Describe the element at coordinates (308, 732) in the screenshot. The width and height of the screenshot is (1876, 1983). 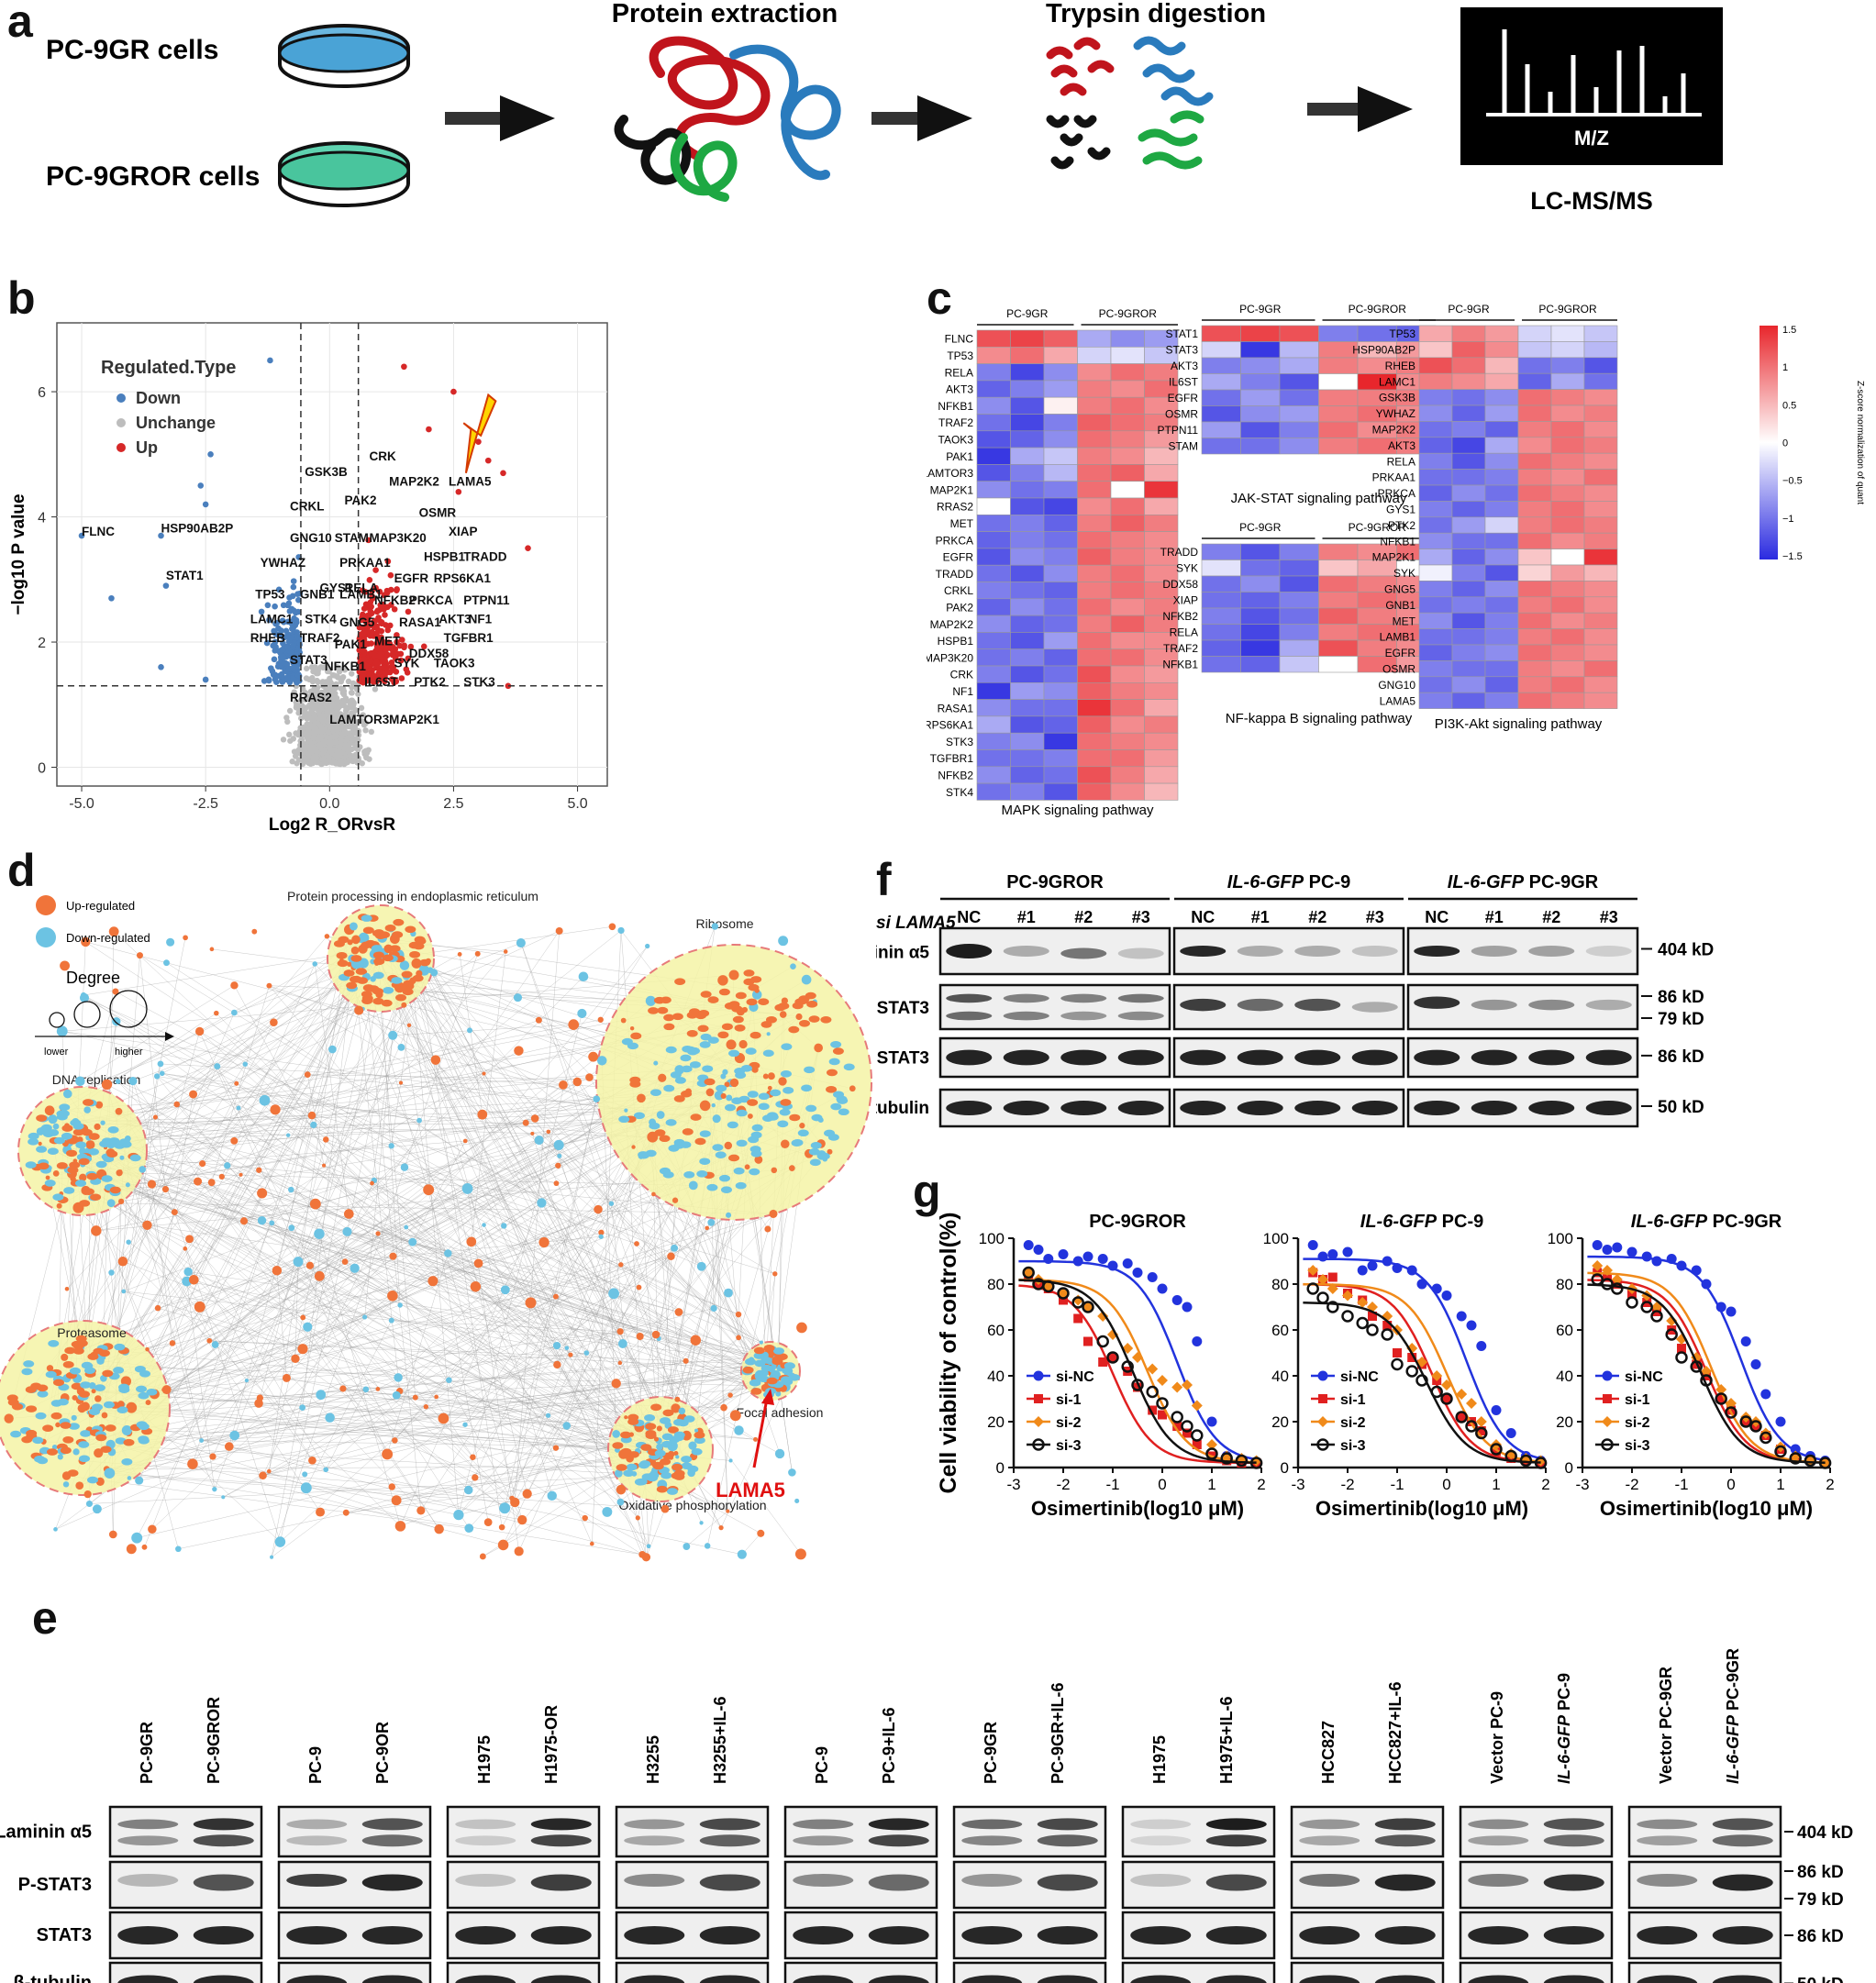
I see `point-unchange` at that location.